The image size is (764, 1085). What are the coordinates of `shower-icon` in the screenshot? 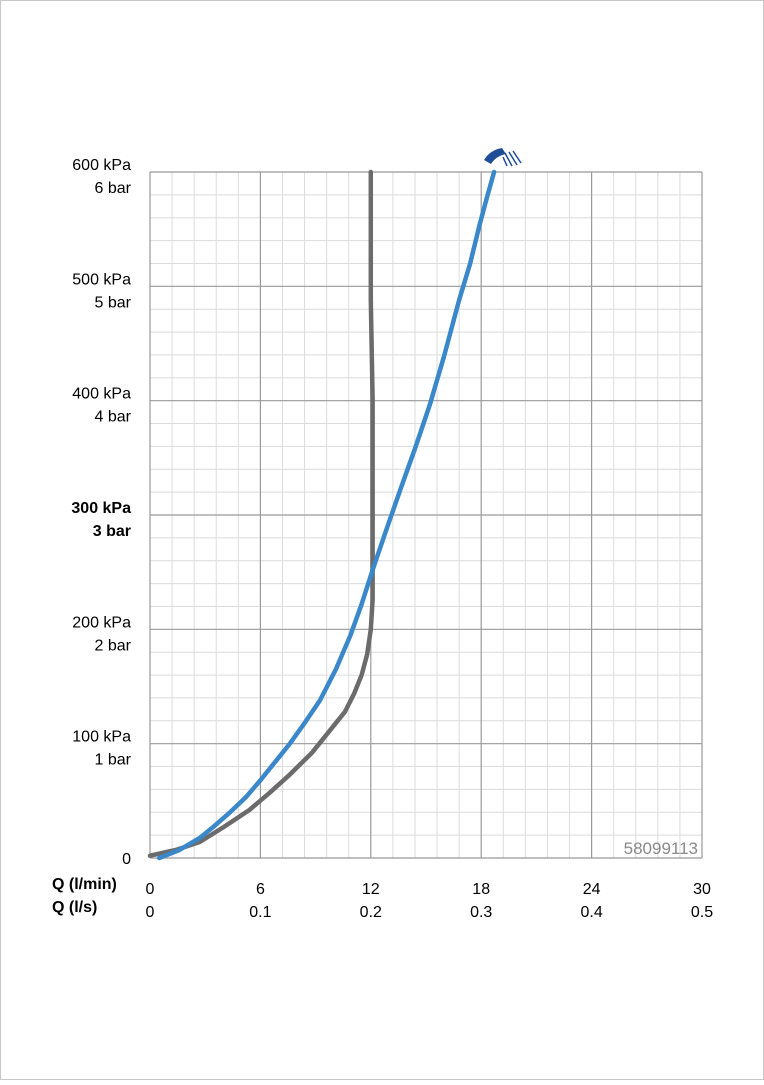 It's located at (503, 157).